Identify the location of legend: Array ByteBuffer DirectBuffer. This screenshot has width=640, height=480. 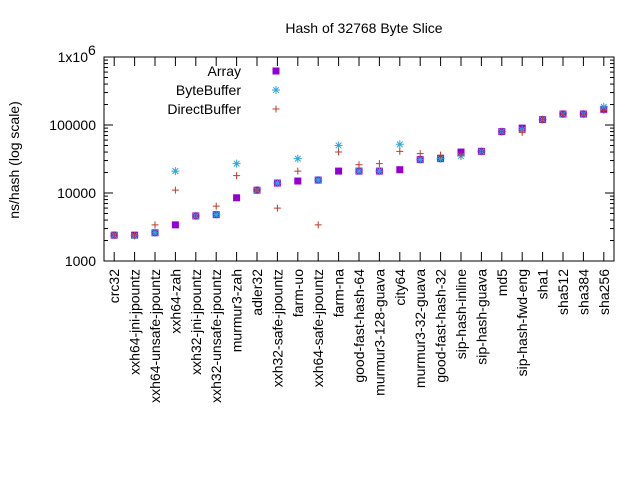
(223, 90).